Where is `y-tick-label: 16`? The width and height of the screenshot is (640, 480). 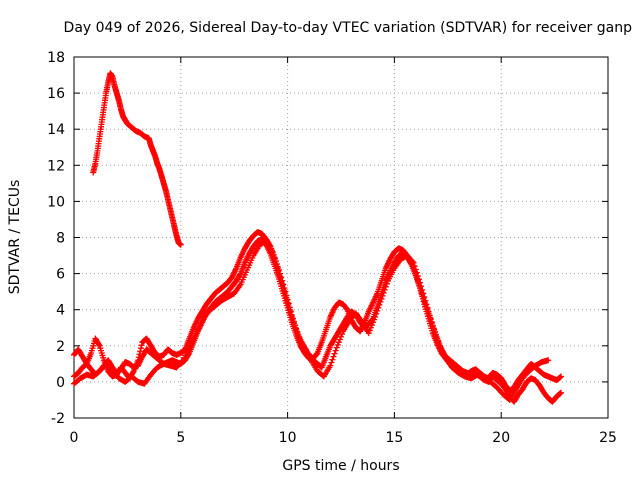 y-tick-label: 16 is located at coordinates (56, 94).